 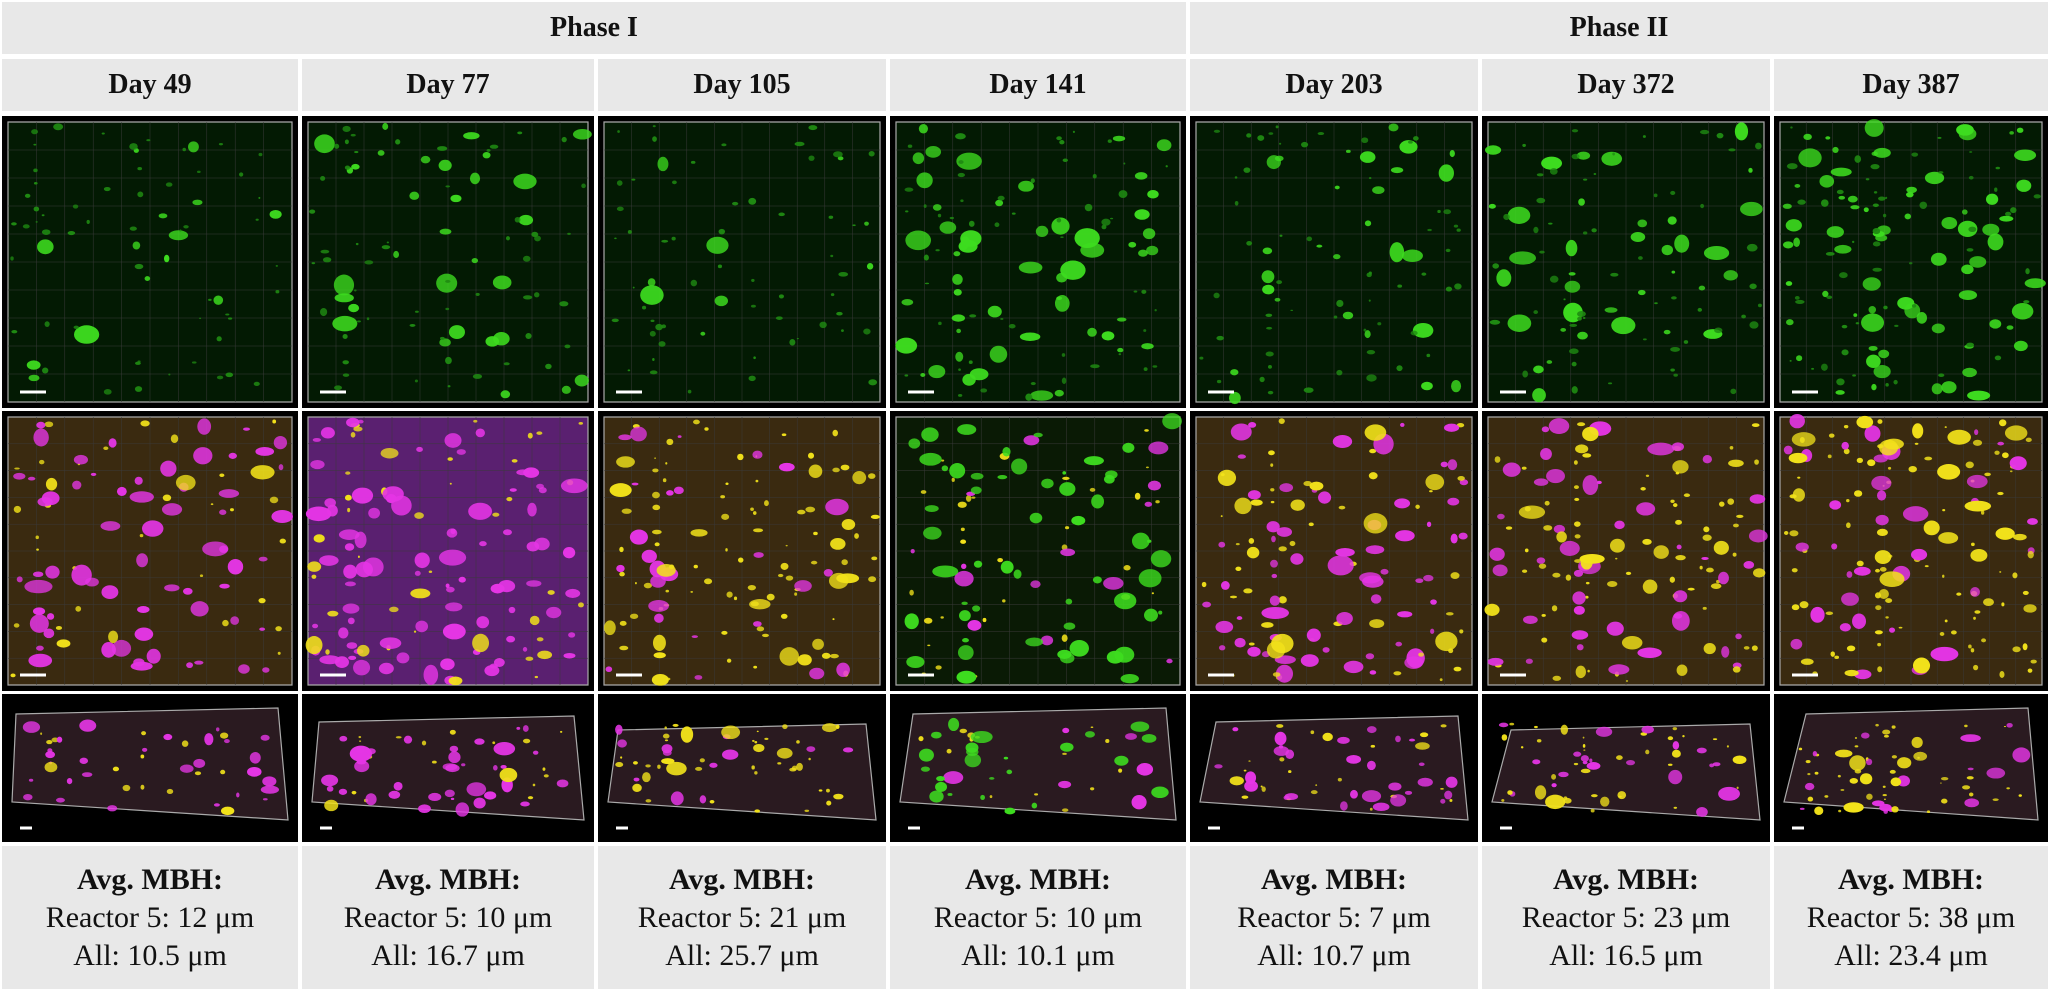 I want to click on mbh-all: All: 25.7 μm, so click(x=742, y=955).